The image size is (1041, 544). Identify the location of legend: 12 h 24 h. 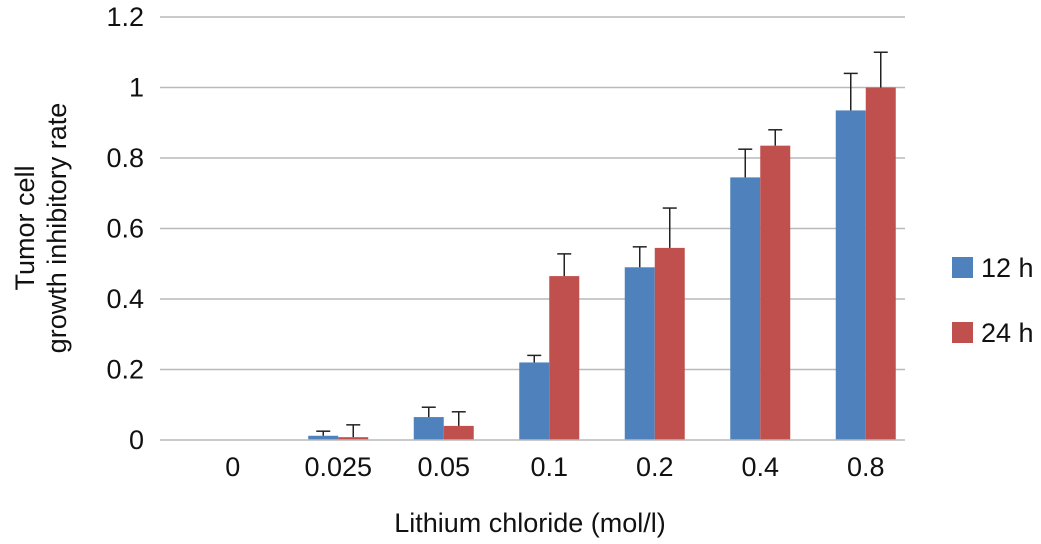
(993, 300).